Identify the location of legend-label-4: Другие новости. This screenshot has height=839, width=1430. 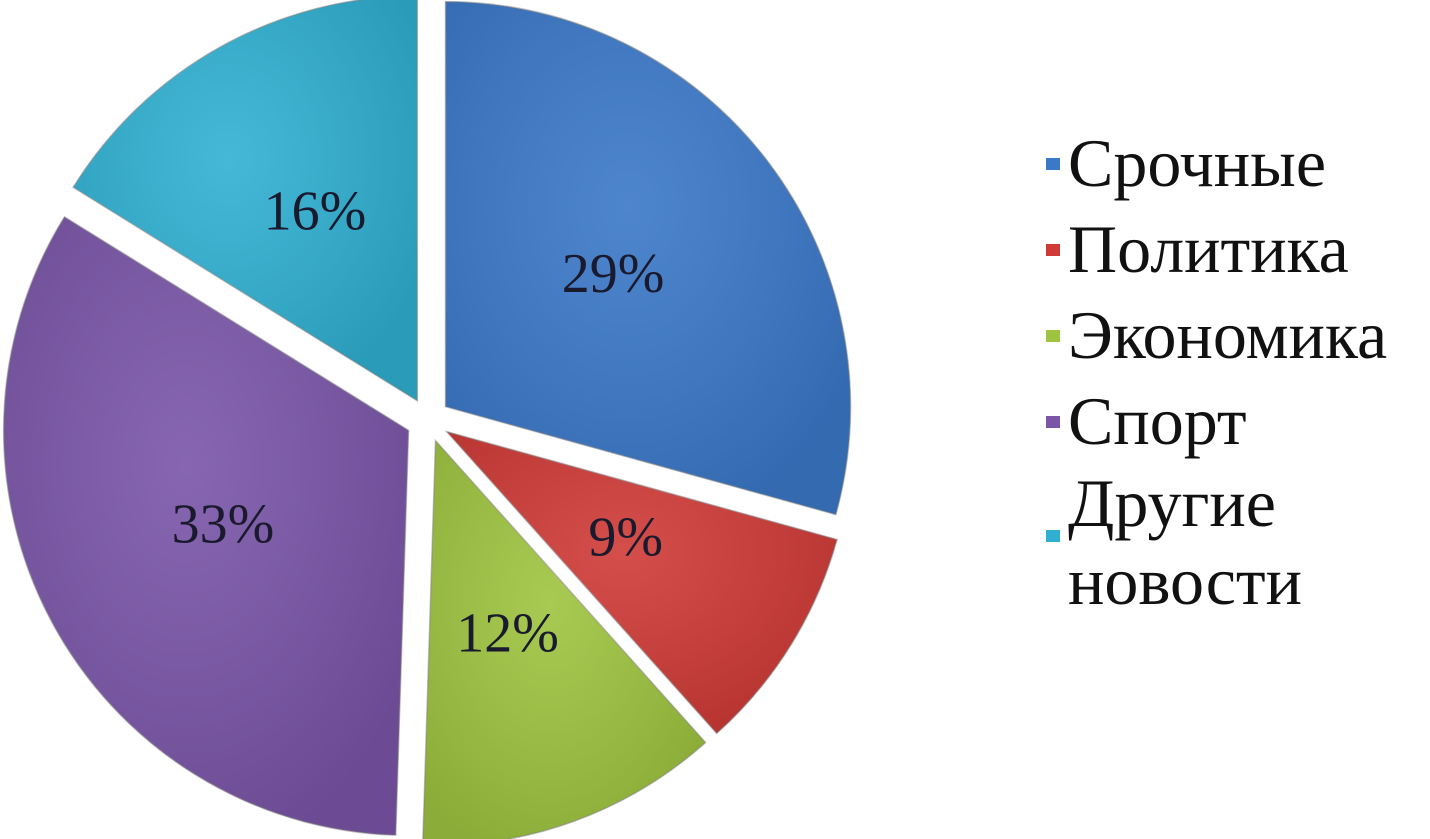
(1185, 542).